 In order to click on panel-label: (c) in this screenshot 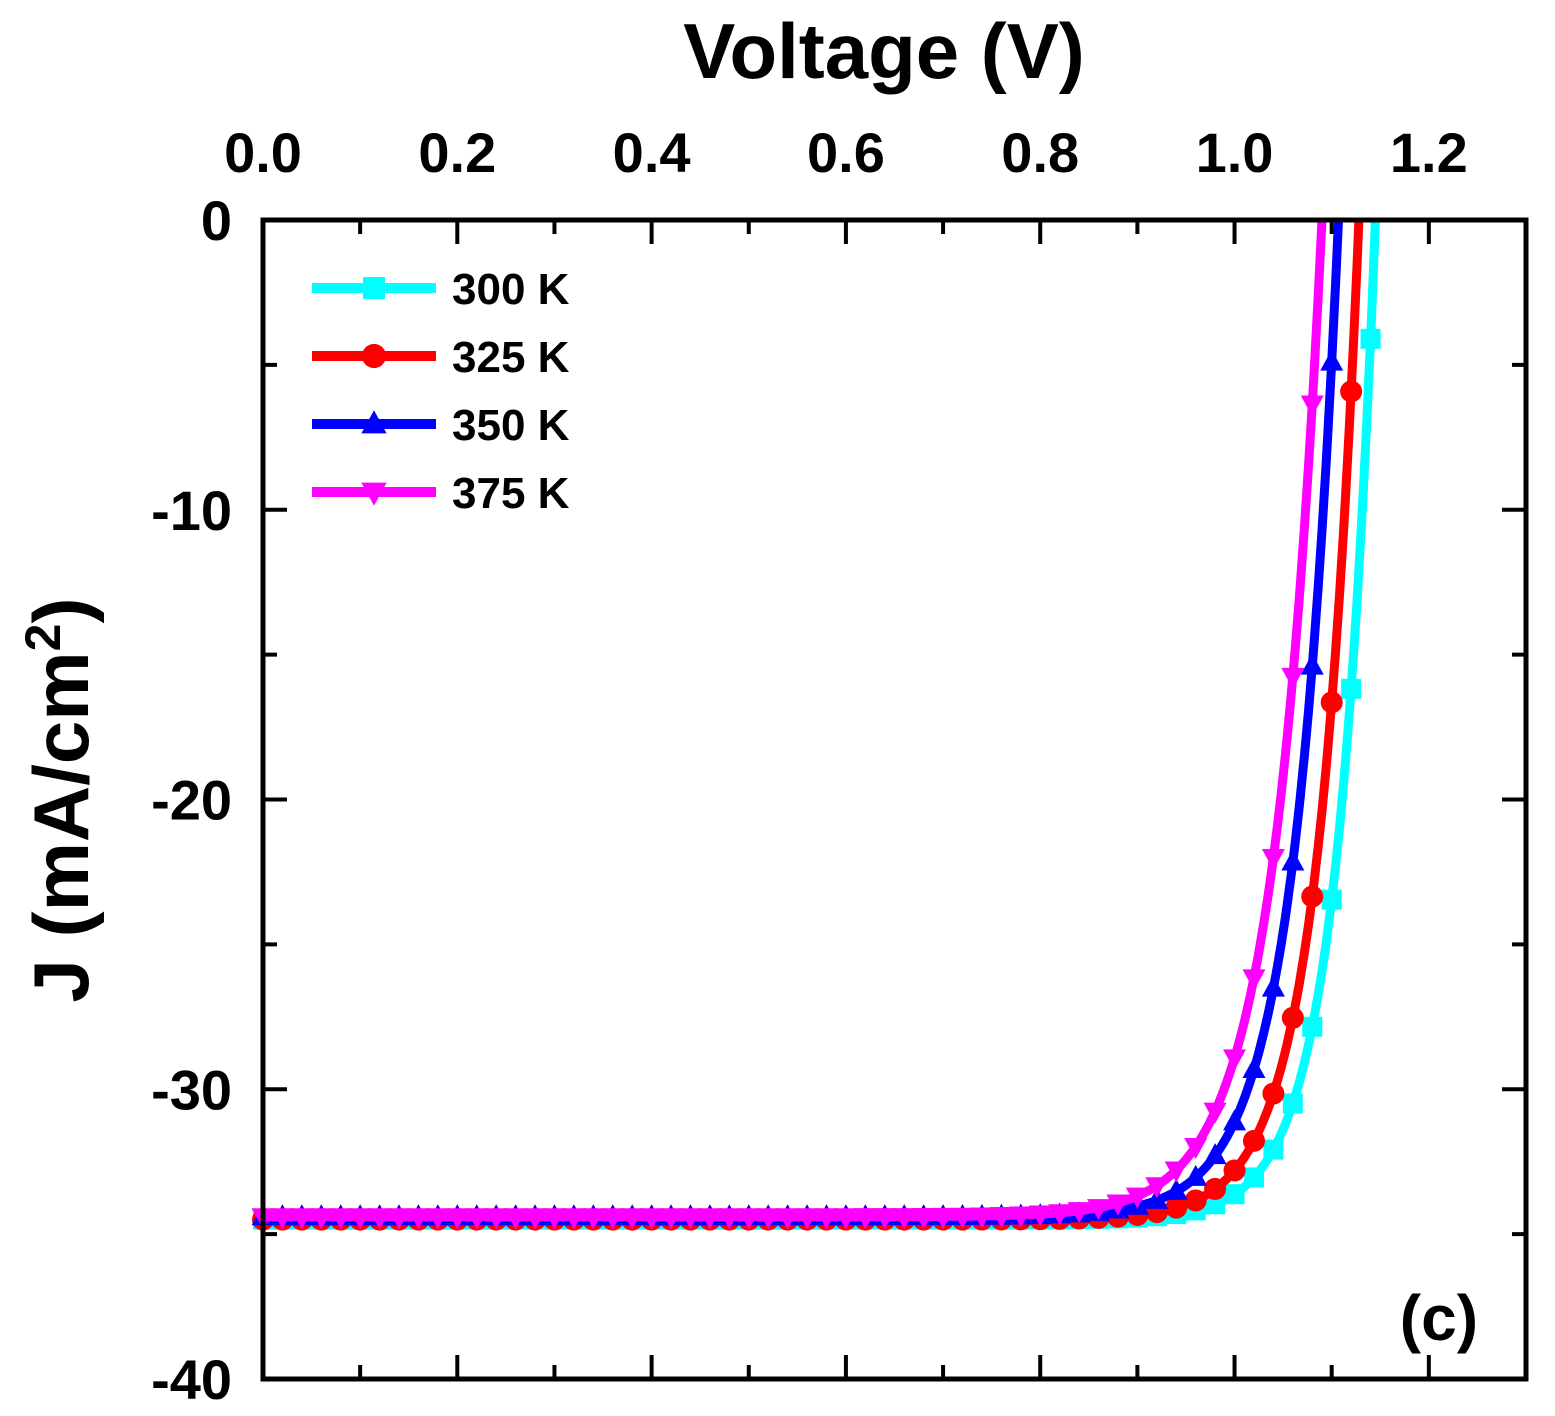, I will do `click(1439, 1318)`.